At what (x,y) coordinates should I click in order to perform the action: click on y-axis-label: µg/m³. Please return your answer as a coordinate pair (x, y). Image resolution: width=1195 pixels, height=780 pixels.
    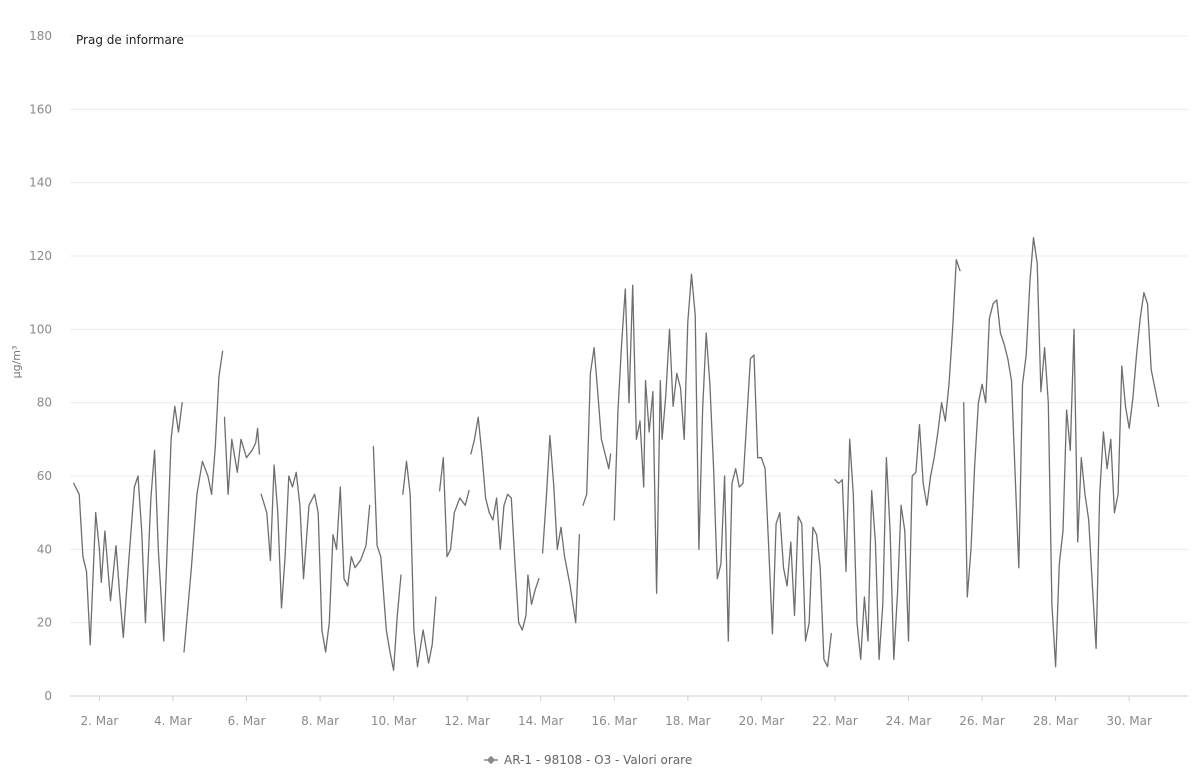
    Looking at the image, I should click on (16, 362).